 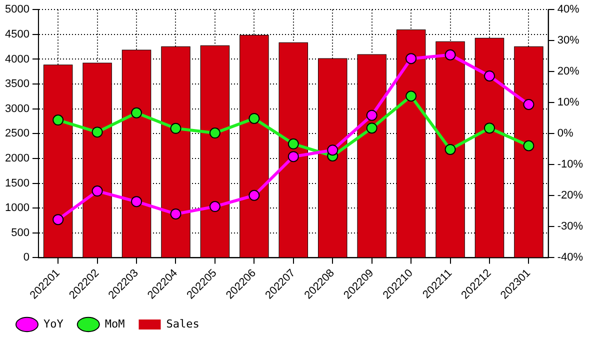 I want to click on y-tick-label: 4000, so click(x=17, y=59).